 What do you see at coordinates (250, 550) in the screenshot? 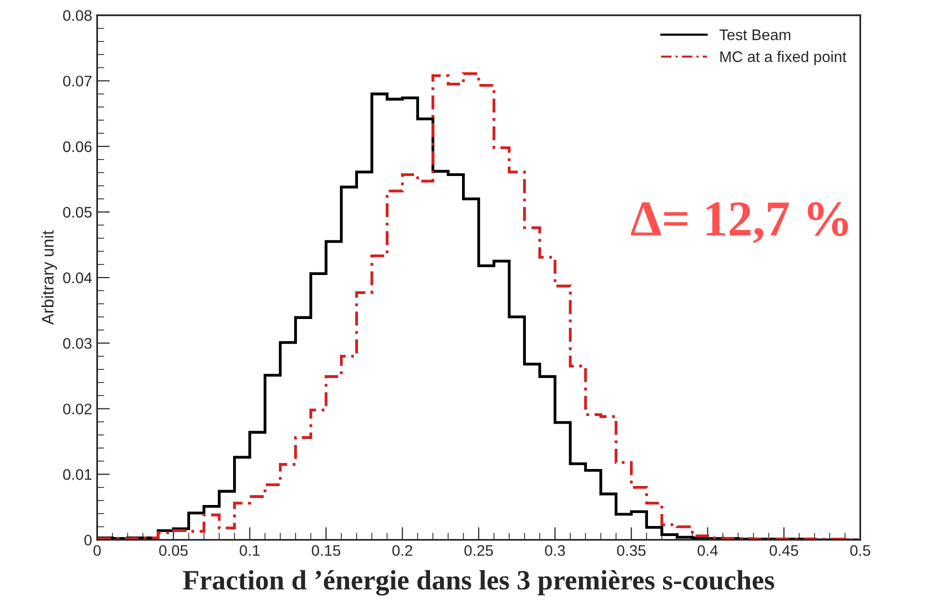
I see `x-tick-label: 0.1` at bounding box center [250, 550].